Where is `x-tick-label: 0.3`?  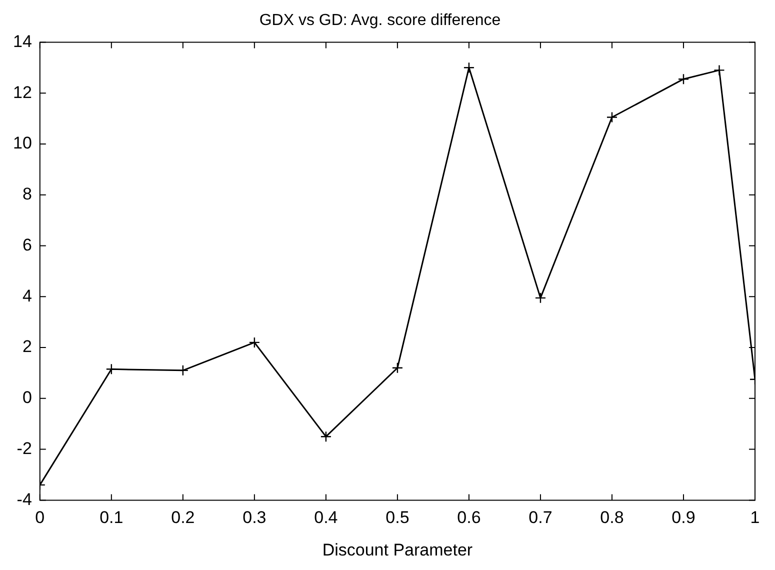 x-tick-label: 0.3 is located at coordinates (254, 518).